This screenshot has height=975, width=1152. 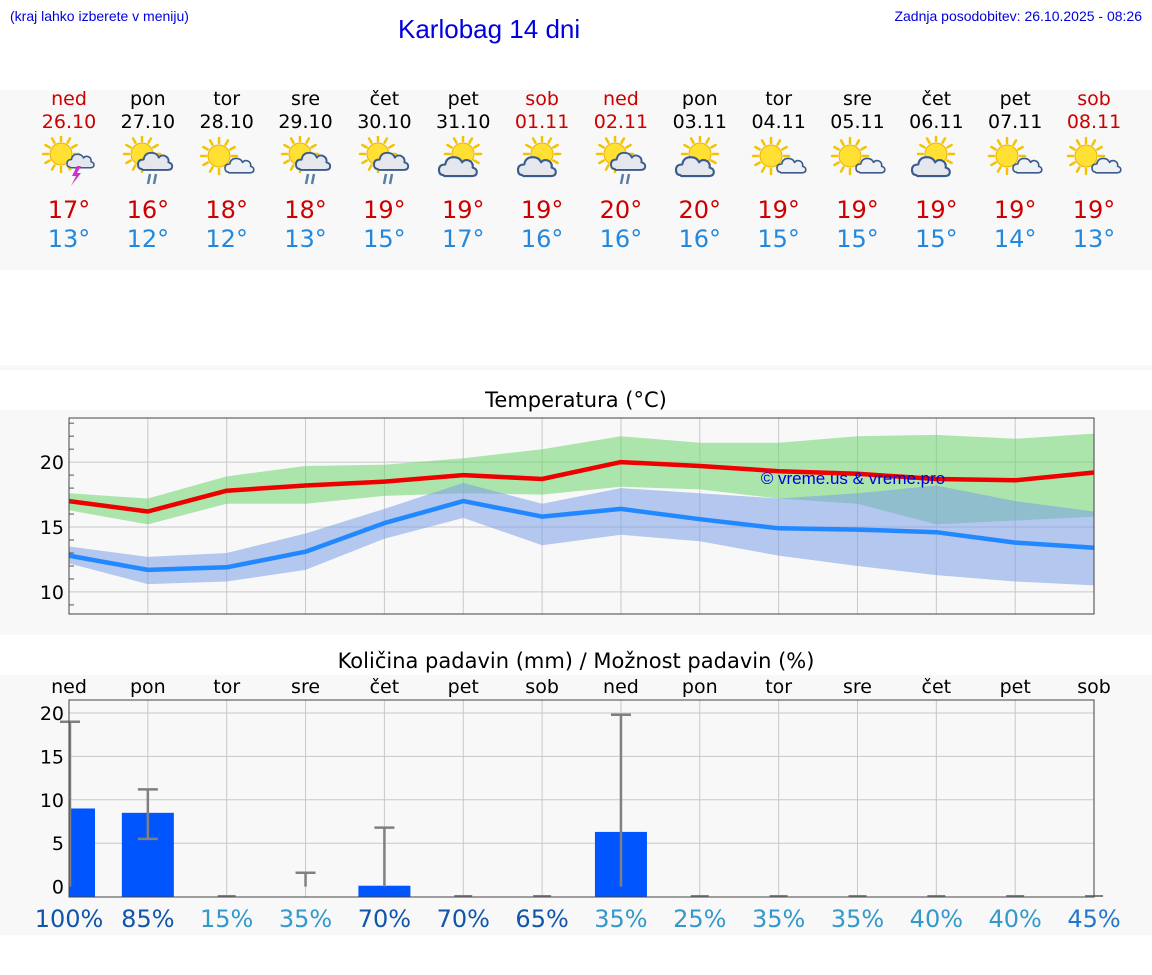 I want to click on day-column: čet 06.11 19° 15°, so click(x=936, y=171).